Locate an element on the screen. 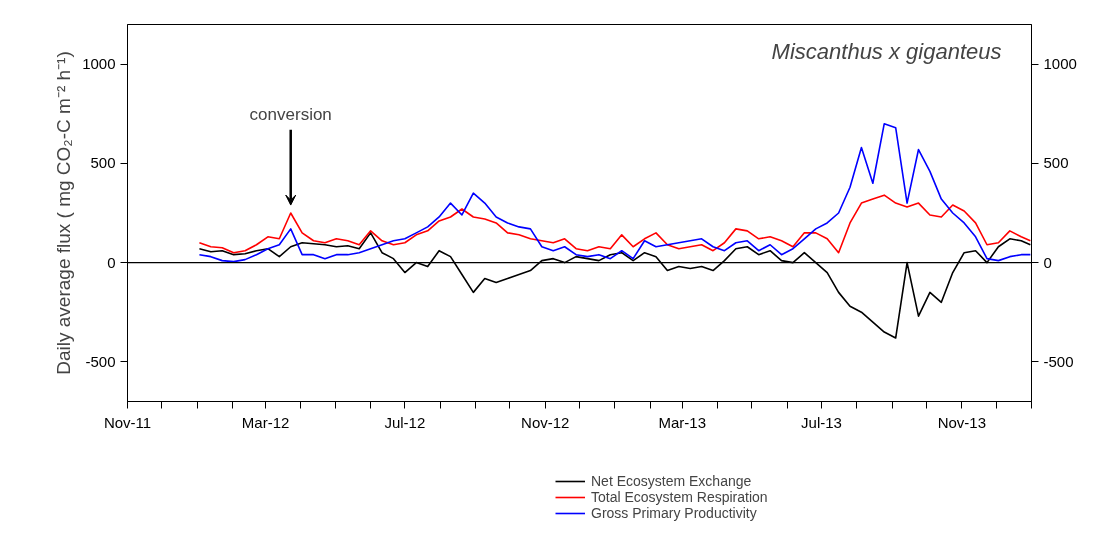  x-tick-label: Nov-13 is located at coordinates (962, 422).